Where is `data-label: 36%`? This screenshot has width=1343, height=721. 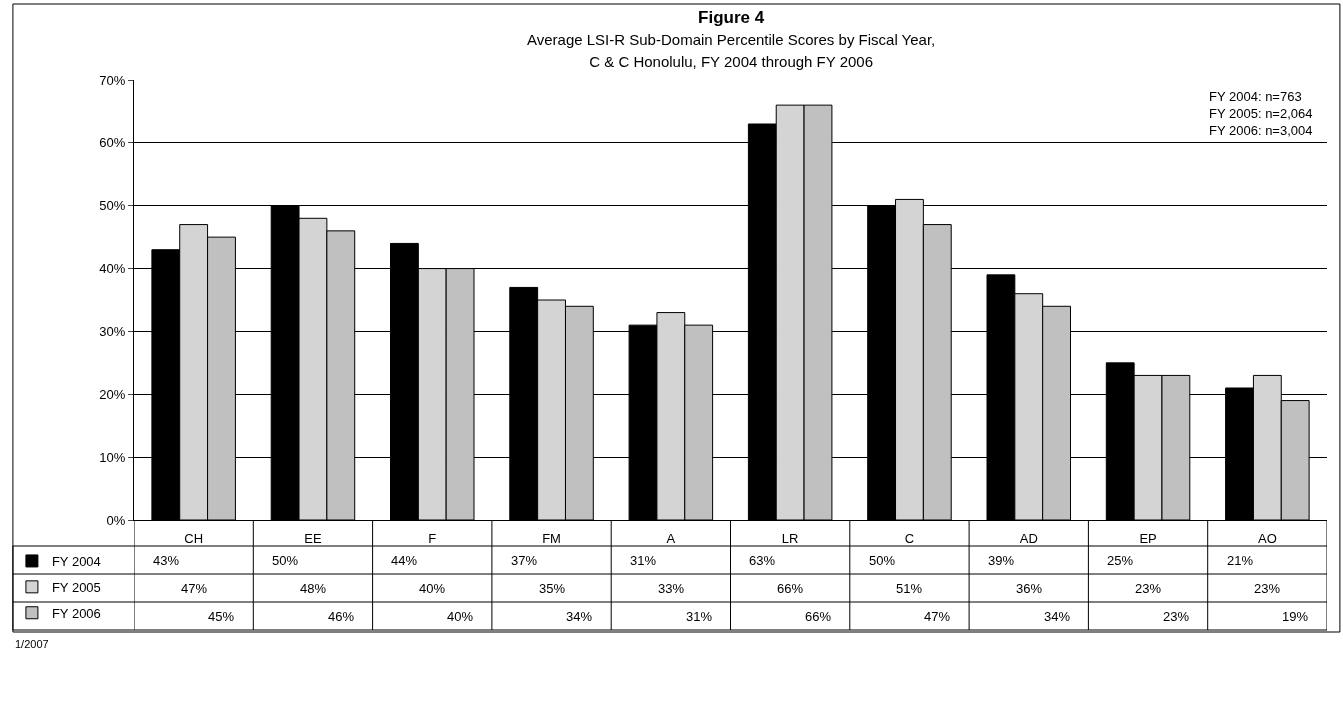 data-label: 36% is located at coordinates (1029, 588).